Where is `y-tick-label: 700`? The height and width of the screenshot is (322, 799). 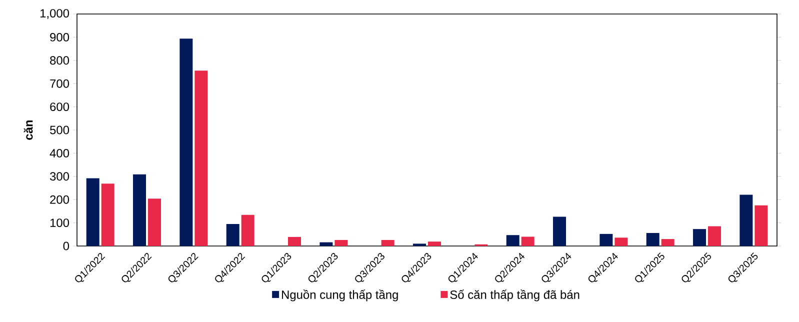
y-tick-label: 700 is located at coordinates (60, 83).